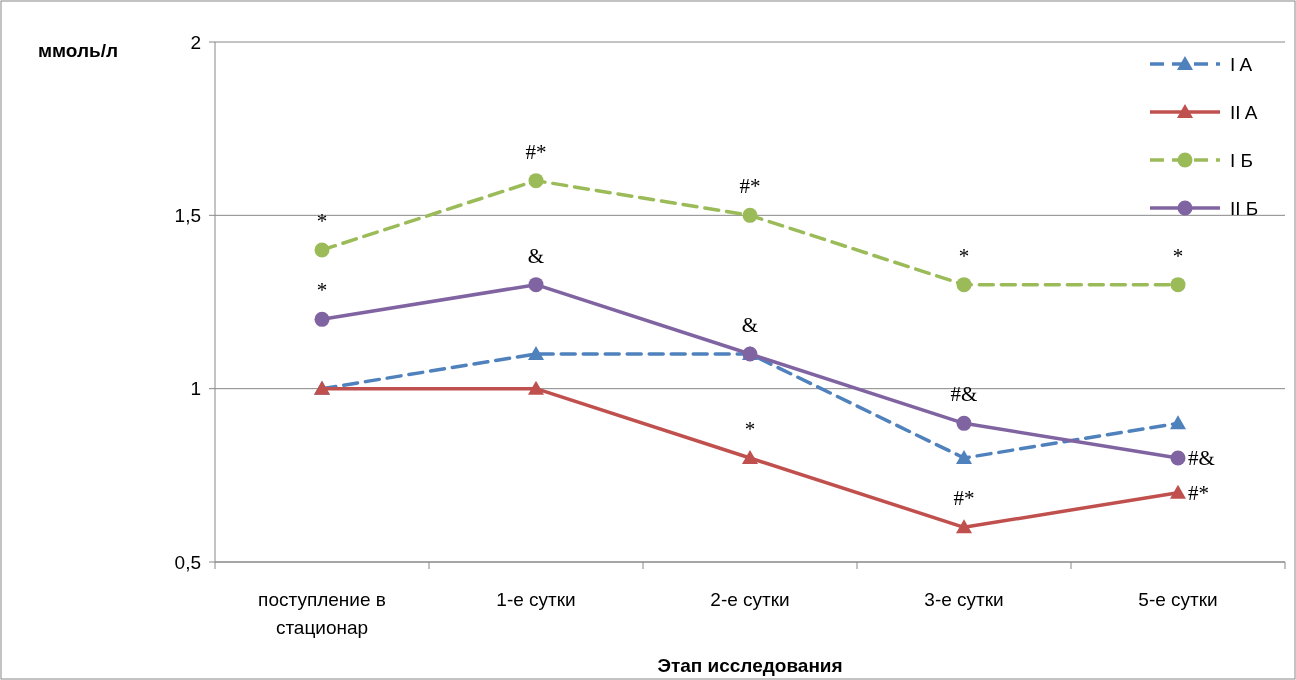 Image resolution: width=1296 pixels, height=680 pixels. What do you see at coordinates (750, 665) in the screenshot?
I see `x-axis-title: Этап исследования` at bounding box center [750, 665].